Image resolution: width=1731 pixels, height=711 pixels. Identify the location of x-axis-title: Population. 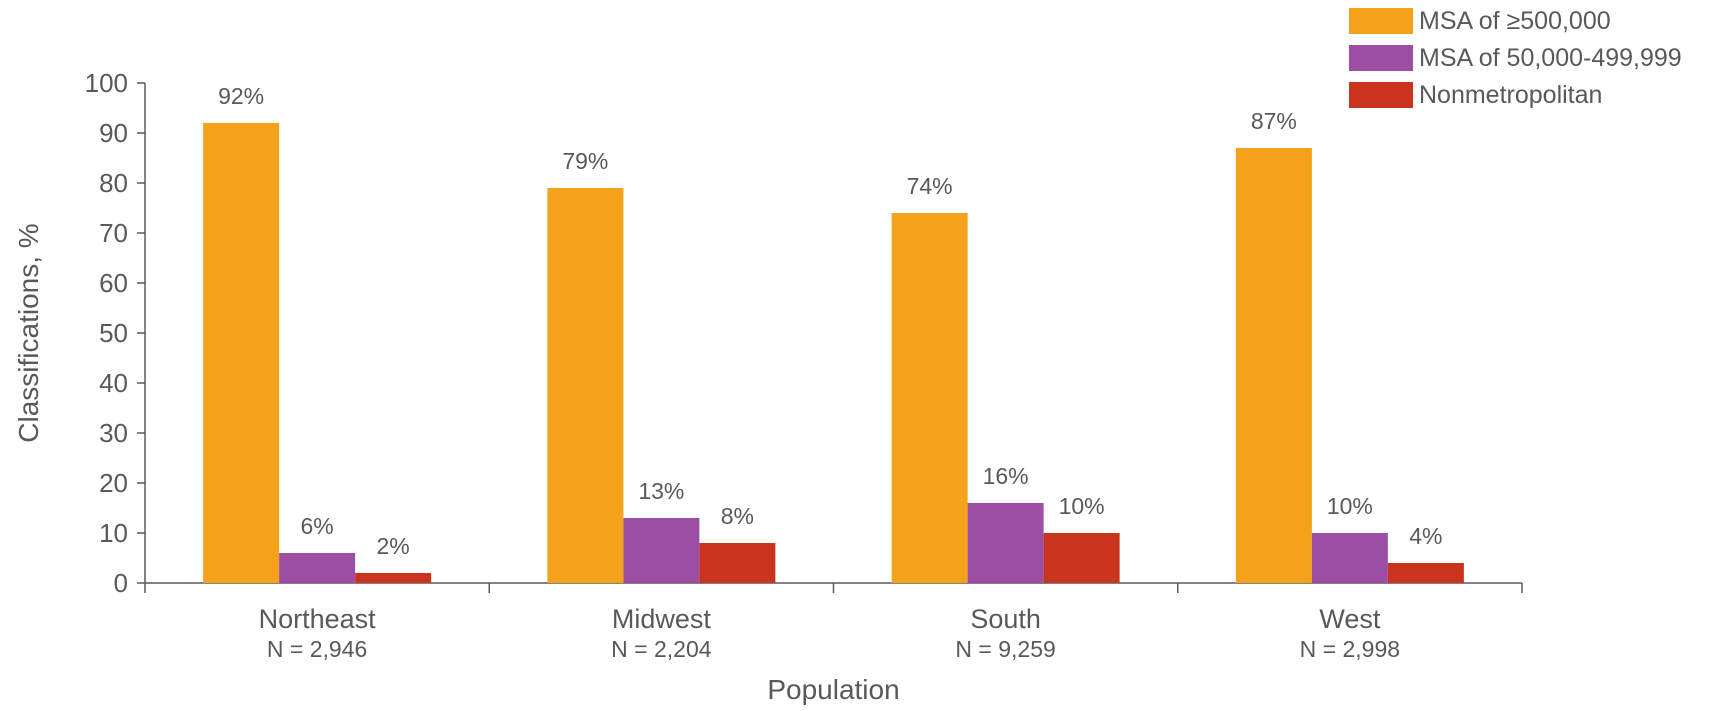
(833, 689).